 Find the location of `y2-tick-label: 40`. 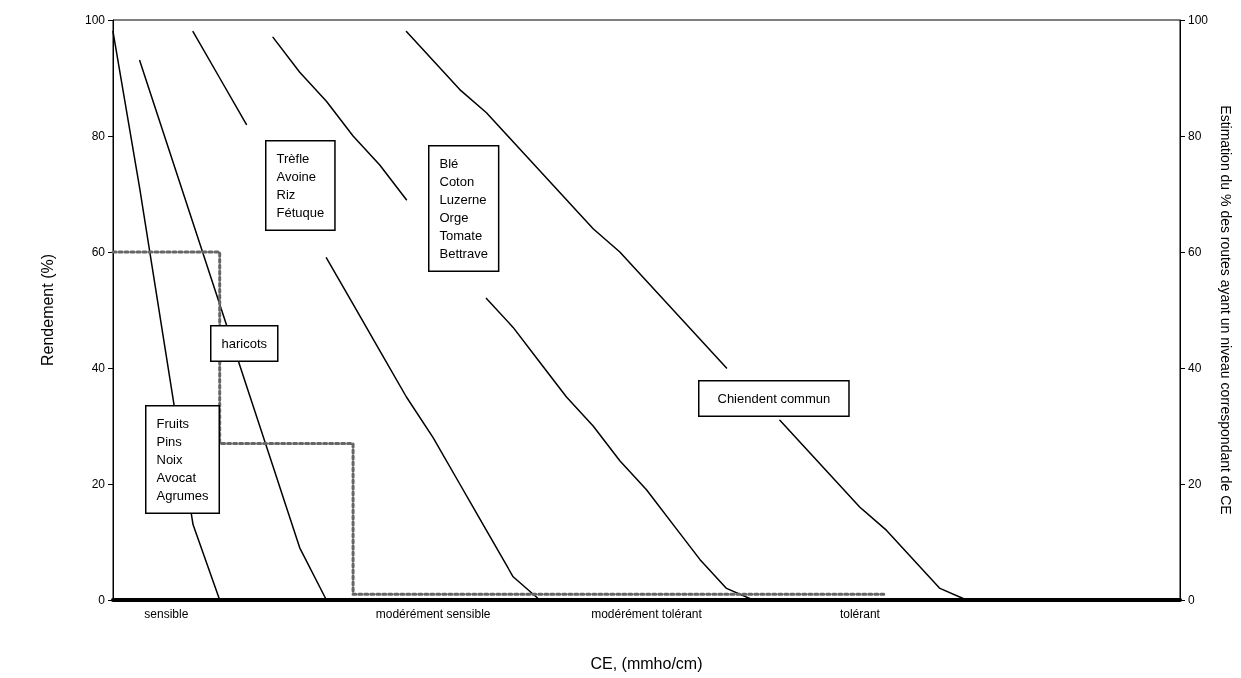

y2-tick-label: 40 is located at coordinates (1195, 368).